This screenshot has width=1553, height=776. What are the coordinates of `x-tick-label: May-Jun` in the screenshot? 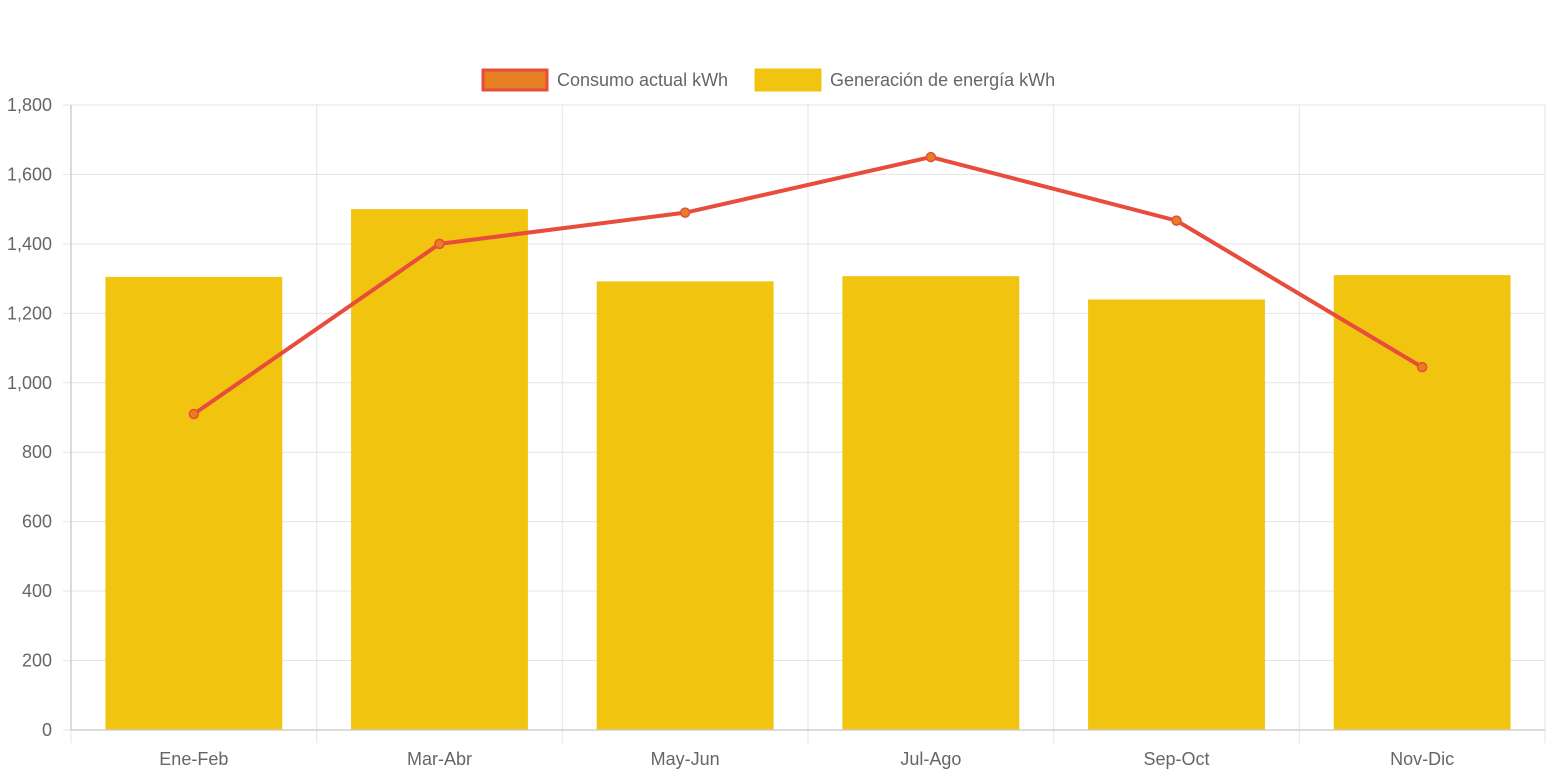 It's located at (685, 759).